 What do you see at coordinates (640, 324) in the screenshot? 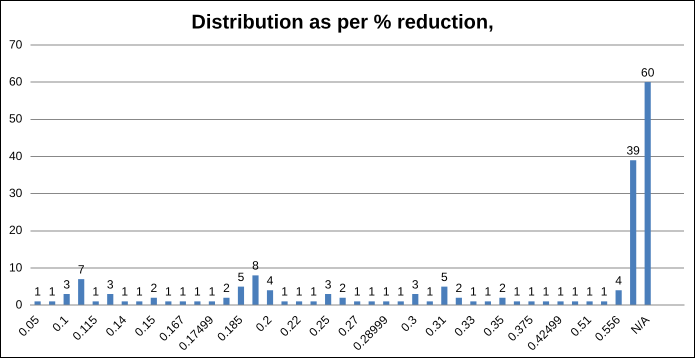
I see `x-tick-label: N/A` at bounding box center [640, 324].